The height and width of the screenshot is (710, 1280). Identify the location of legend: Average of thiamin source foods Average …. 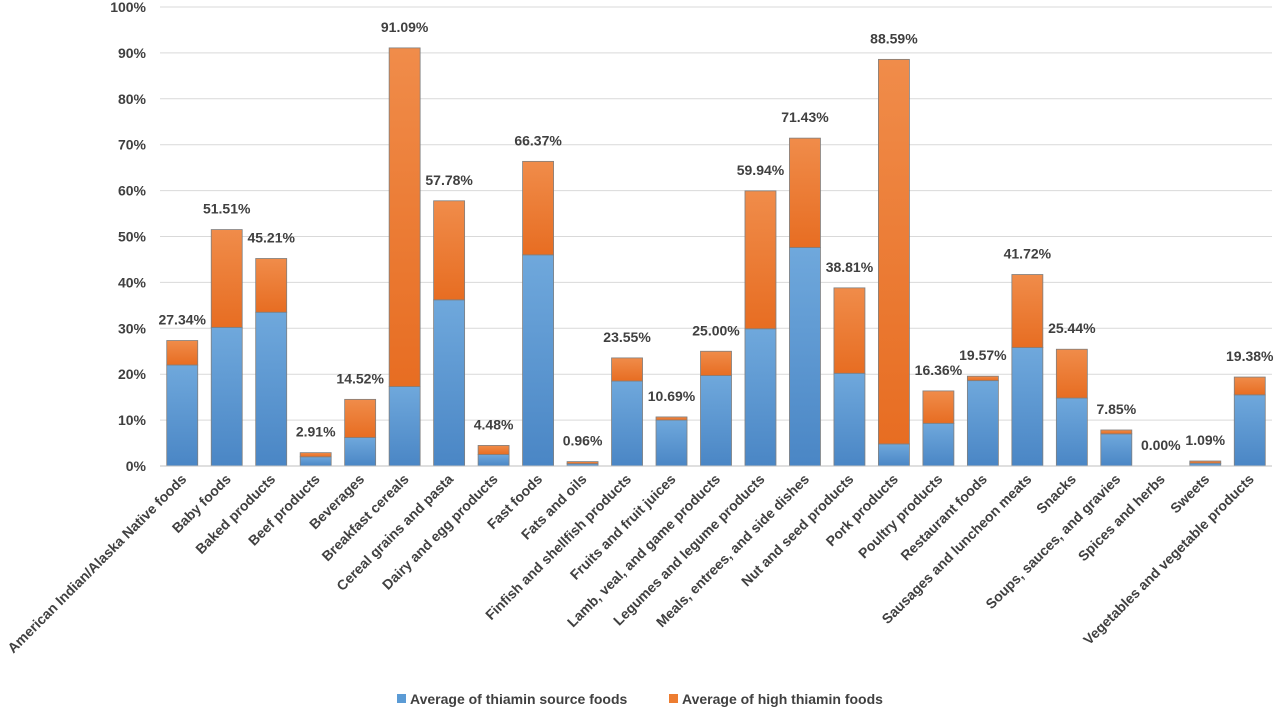
(640, 699).